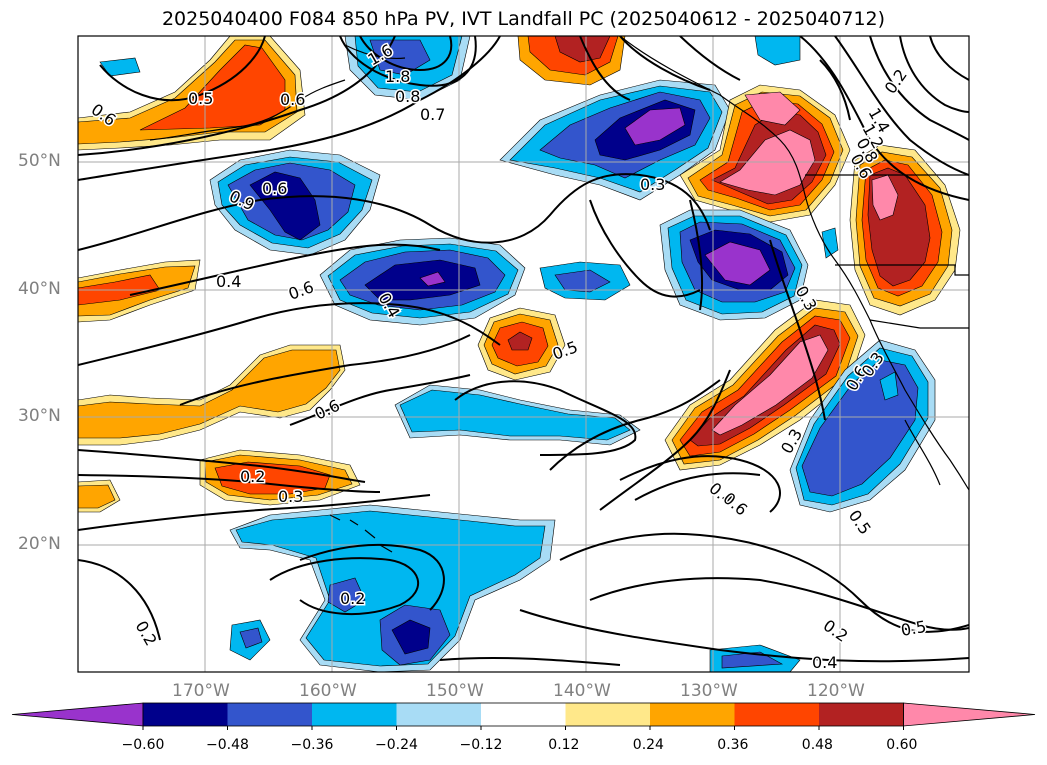  Describe the element at coordinates (817, 745) in the screenshot. I see `colorbar-tick-label: 0.48` at that location.